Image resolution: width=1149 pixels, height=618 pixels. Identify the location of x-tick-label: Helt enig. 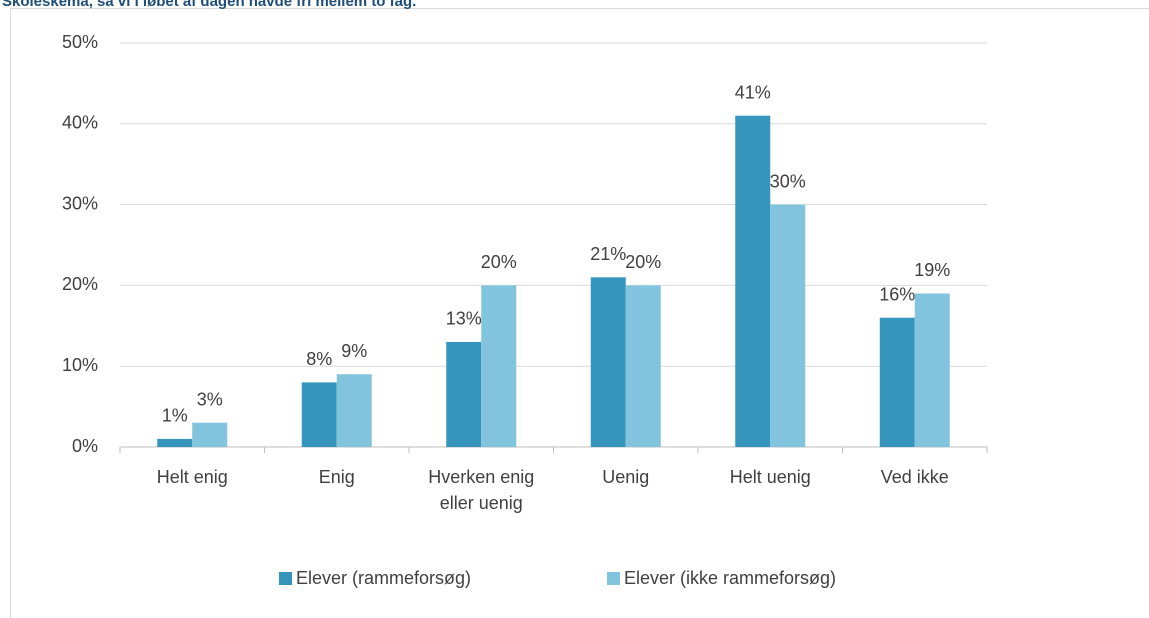
(192, 477).